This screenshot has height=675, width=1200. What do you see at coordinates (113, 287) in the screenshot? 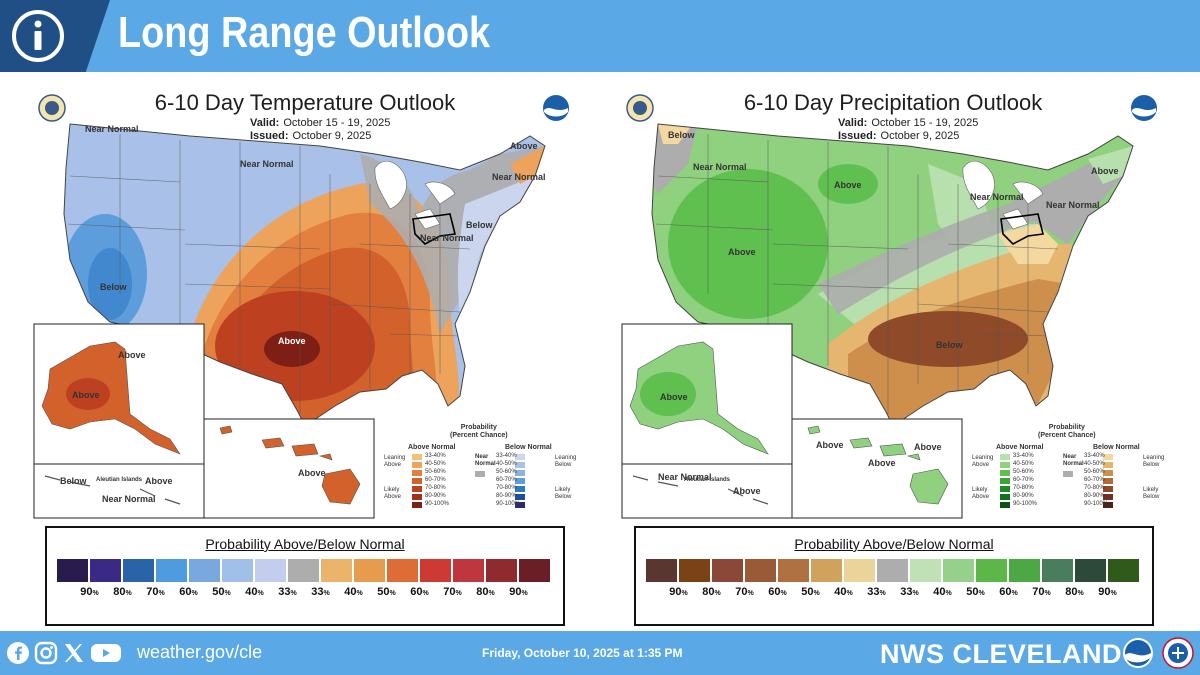
I see `label-below-west: Below` at bounding box center [113, 287].